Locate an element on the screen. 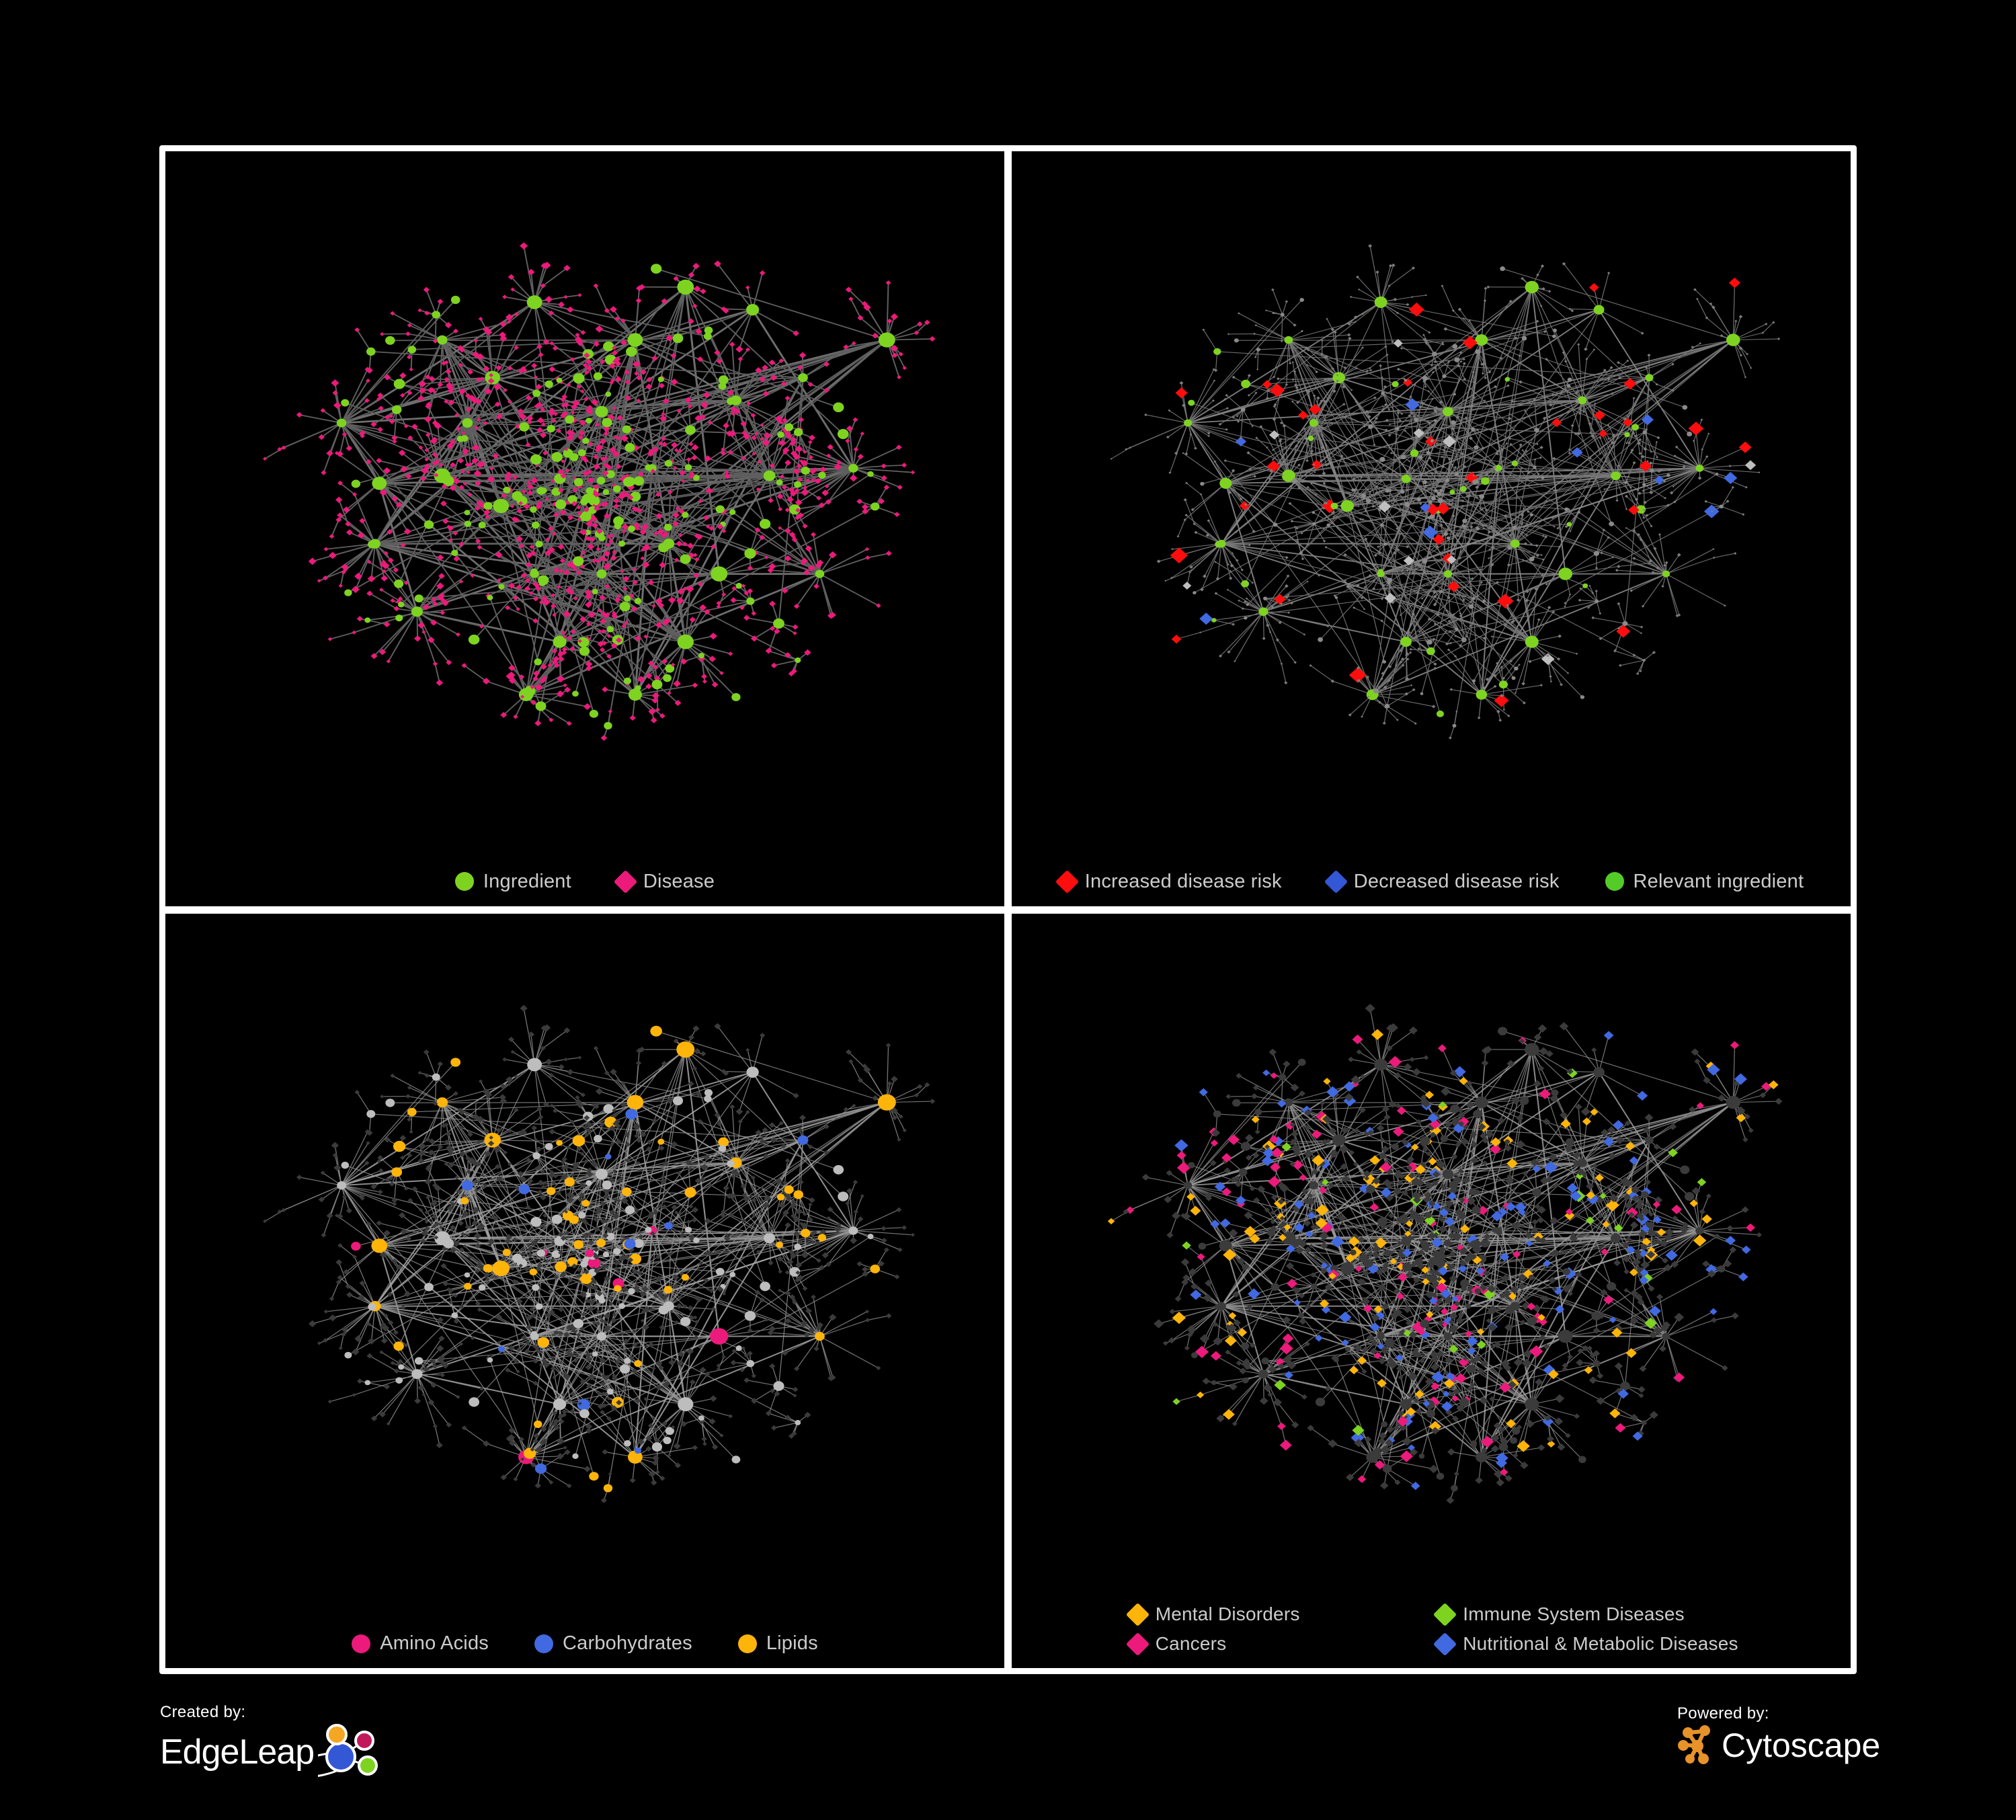 The height and width of the screenshot is (1820, 2016). brand-cytoscape-name: Cytoscape is located at coordinates (1801, 1745).